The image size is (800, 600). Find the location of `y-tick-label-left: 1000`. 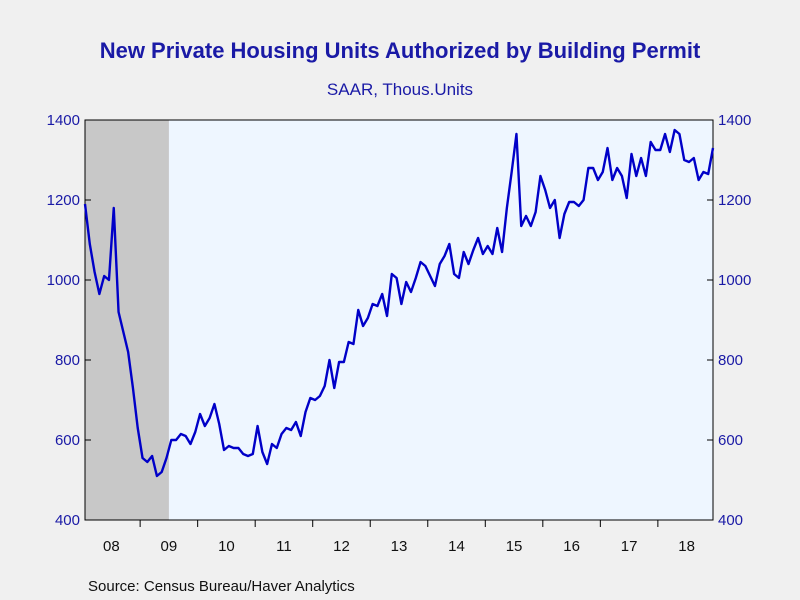

y-tick-label-left: 1000 is located at coordinates (63, 280).